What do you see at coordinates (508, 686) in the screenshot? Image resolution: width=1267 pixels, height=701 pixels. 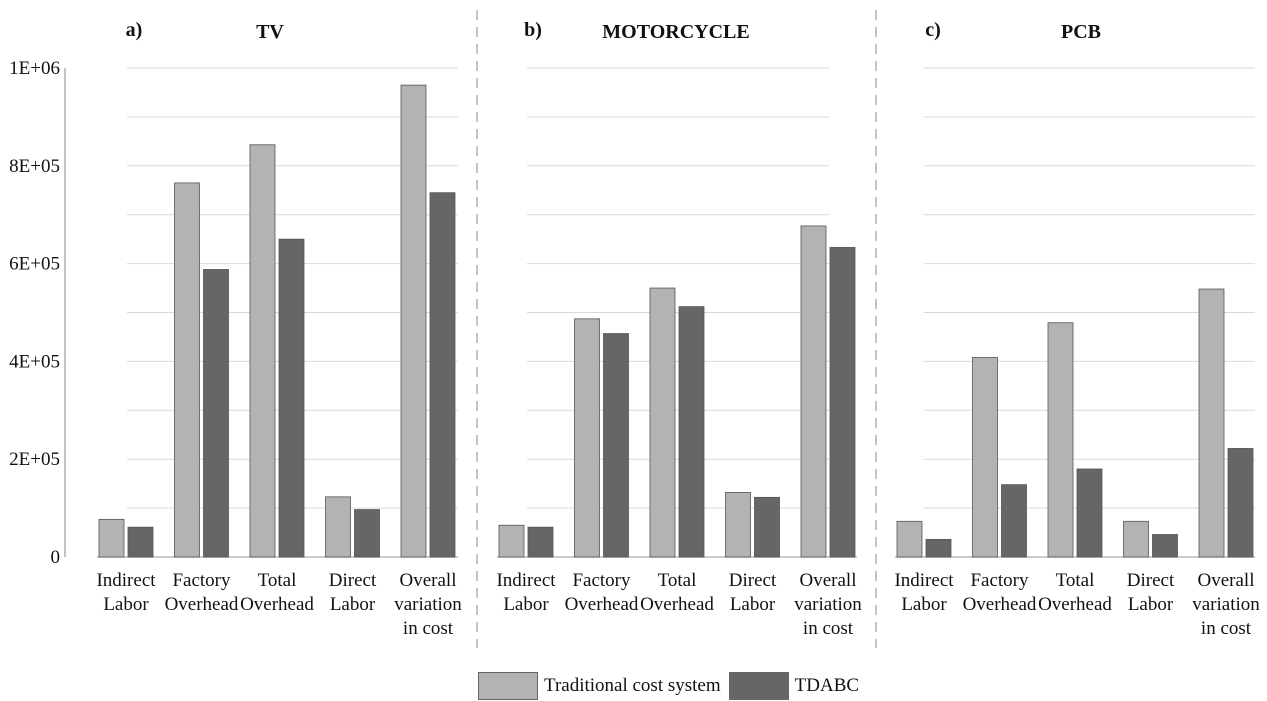 I see `legend-swatch-traditional` at bounding box center [508, 686].